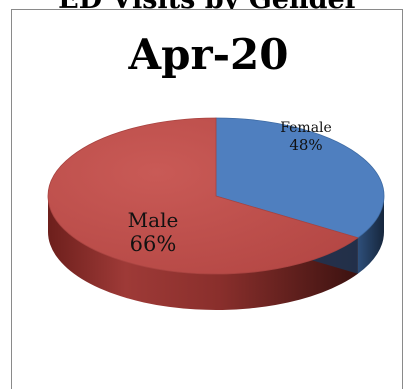 This screenshot has height=389, width=417. I want to click on data-label-male-value: 66%, so click(153, 244).